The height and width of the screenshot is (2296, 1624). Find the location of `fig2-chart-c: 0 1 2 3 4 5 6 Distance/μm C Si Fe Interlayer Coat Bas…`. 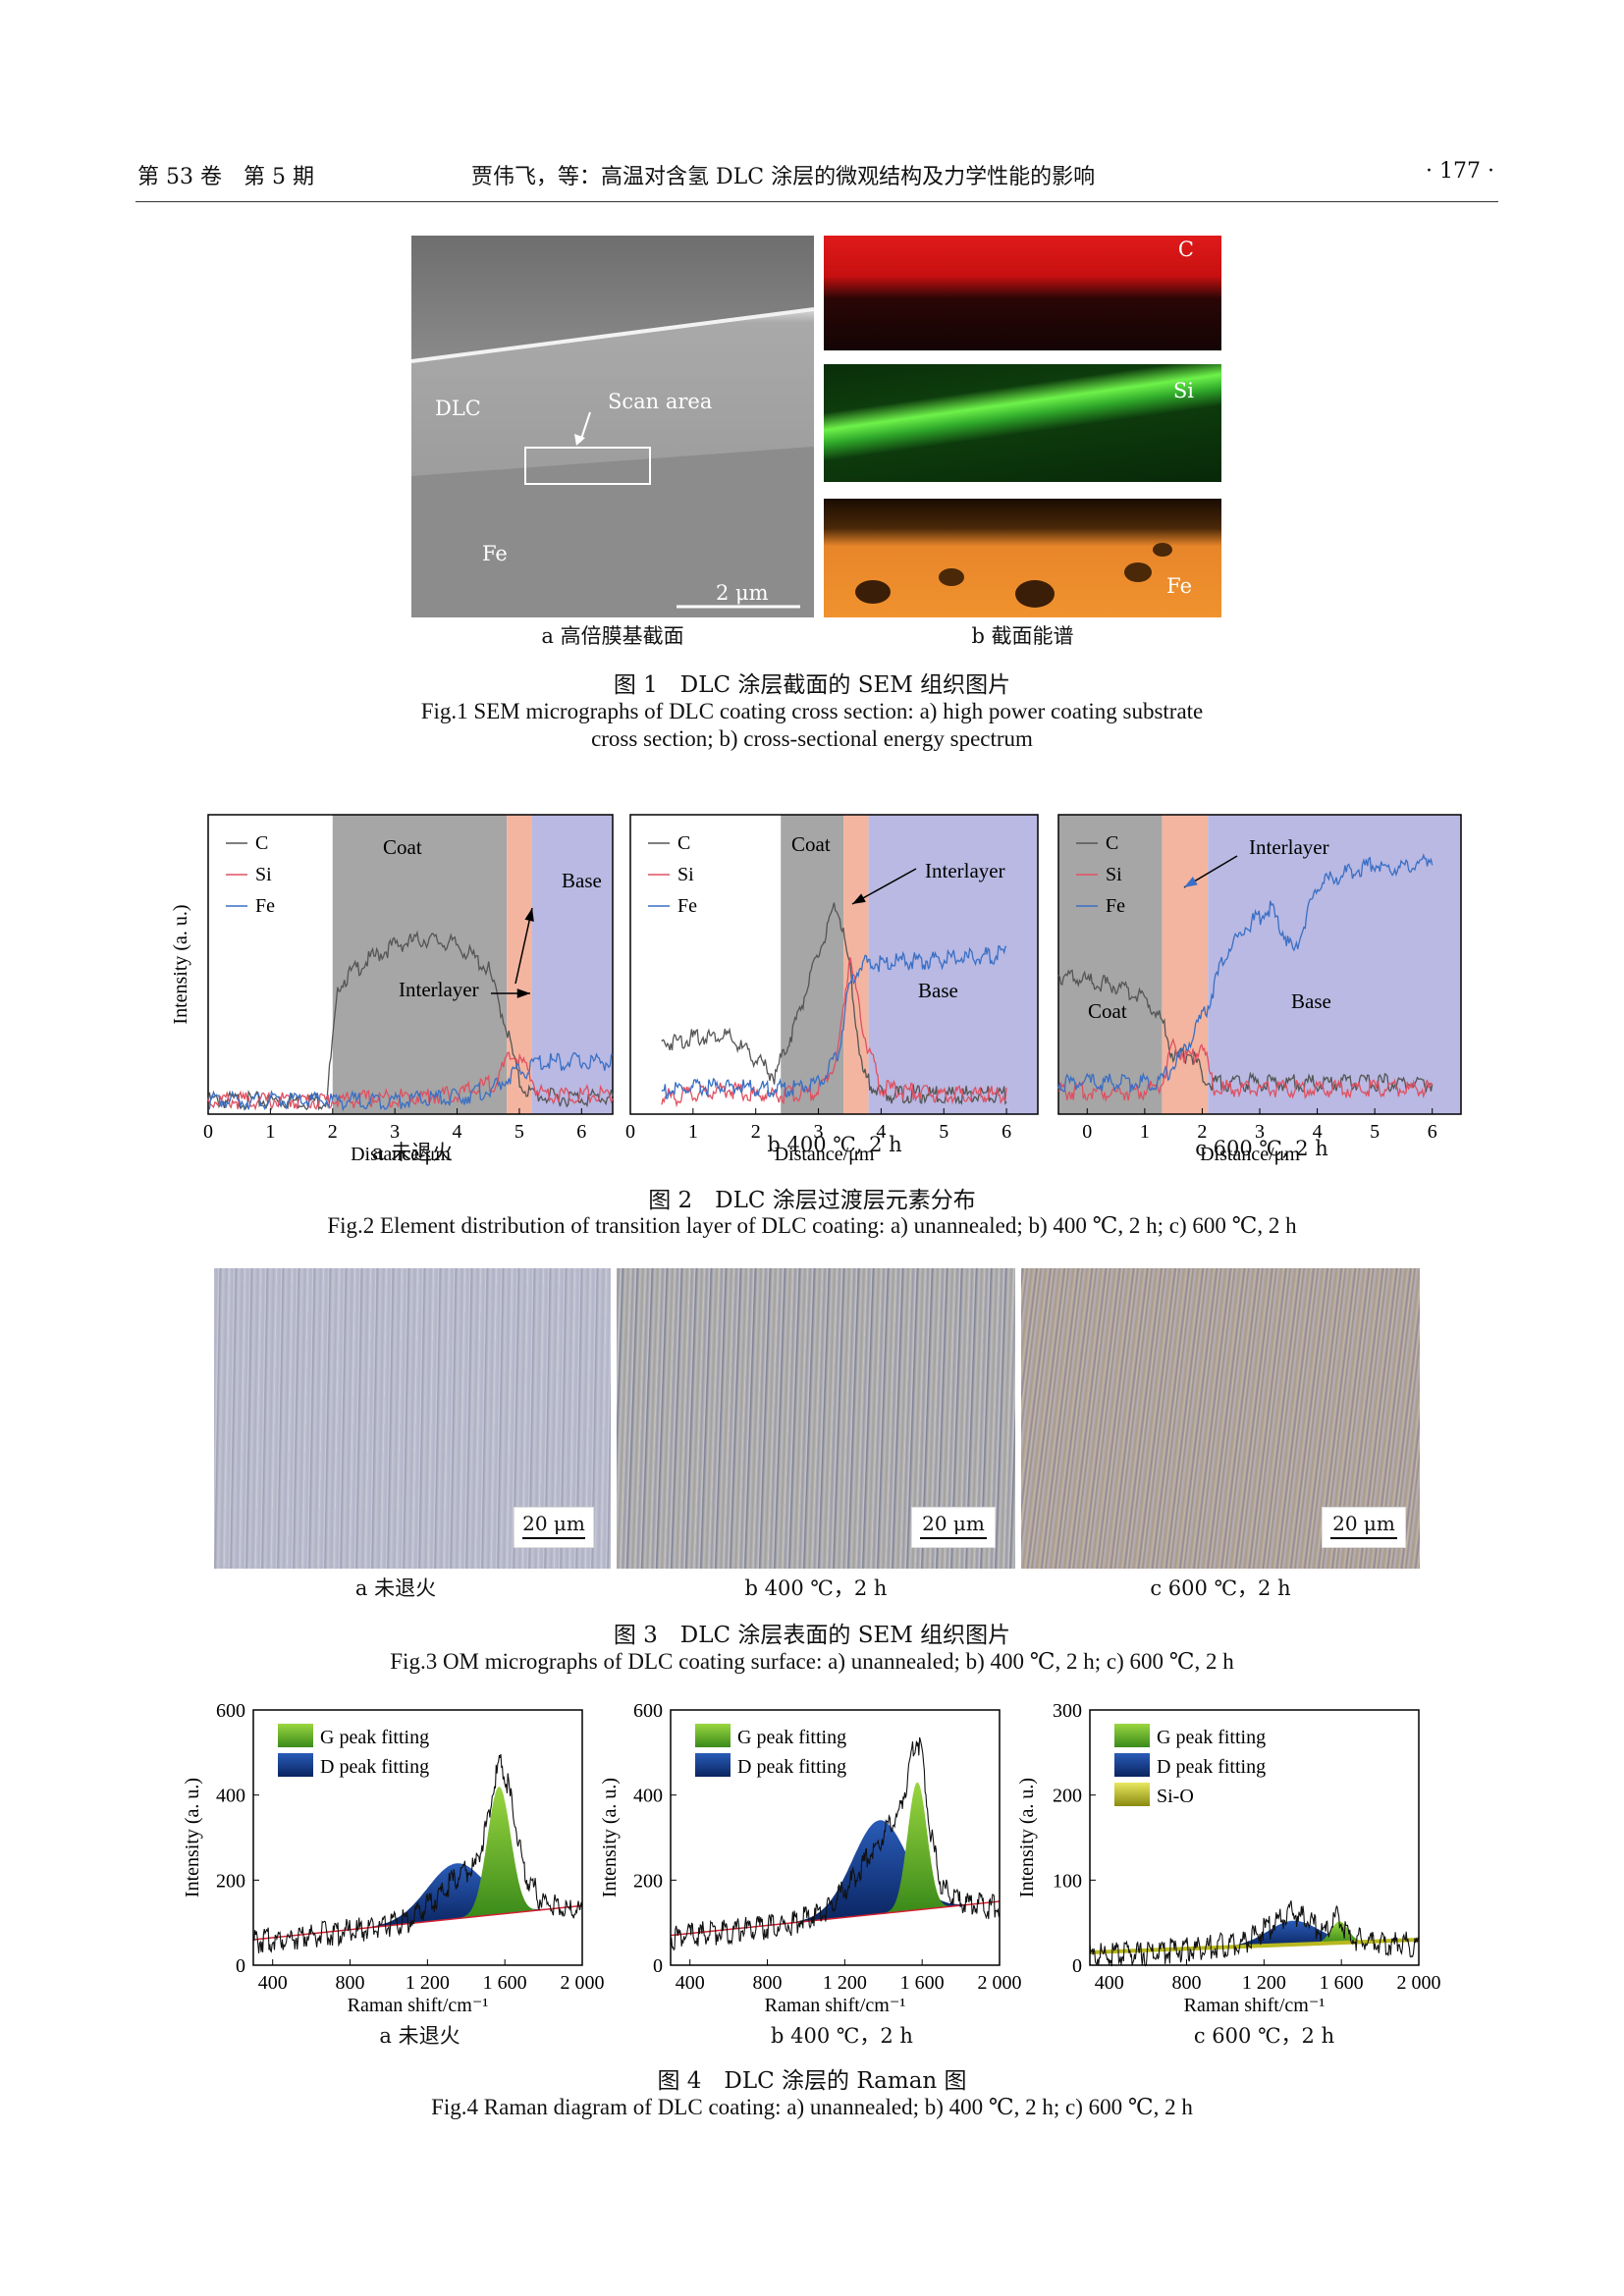

fig2-chart-c: 0 1 2 3 4 5 6 Distance/μm C Si Fe Interlayer Coat Bas… is located at coordinates (1259, 990).